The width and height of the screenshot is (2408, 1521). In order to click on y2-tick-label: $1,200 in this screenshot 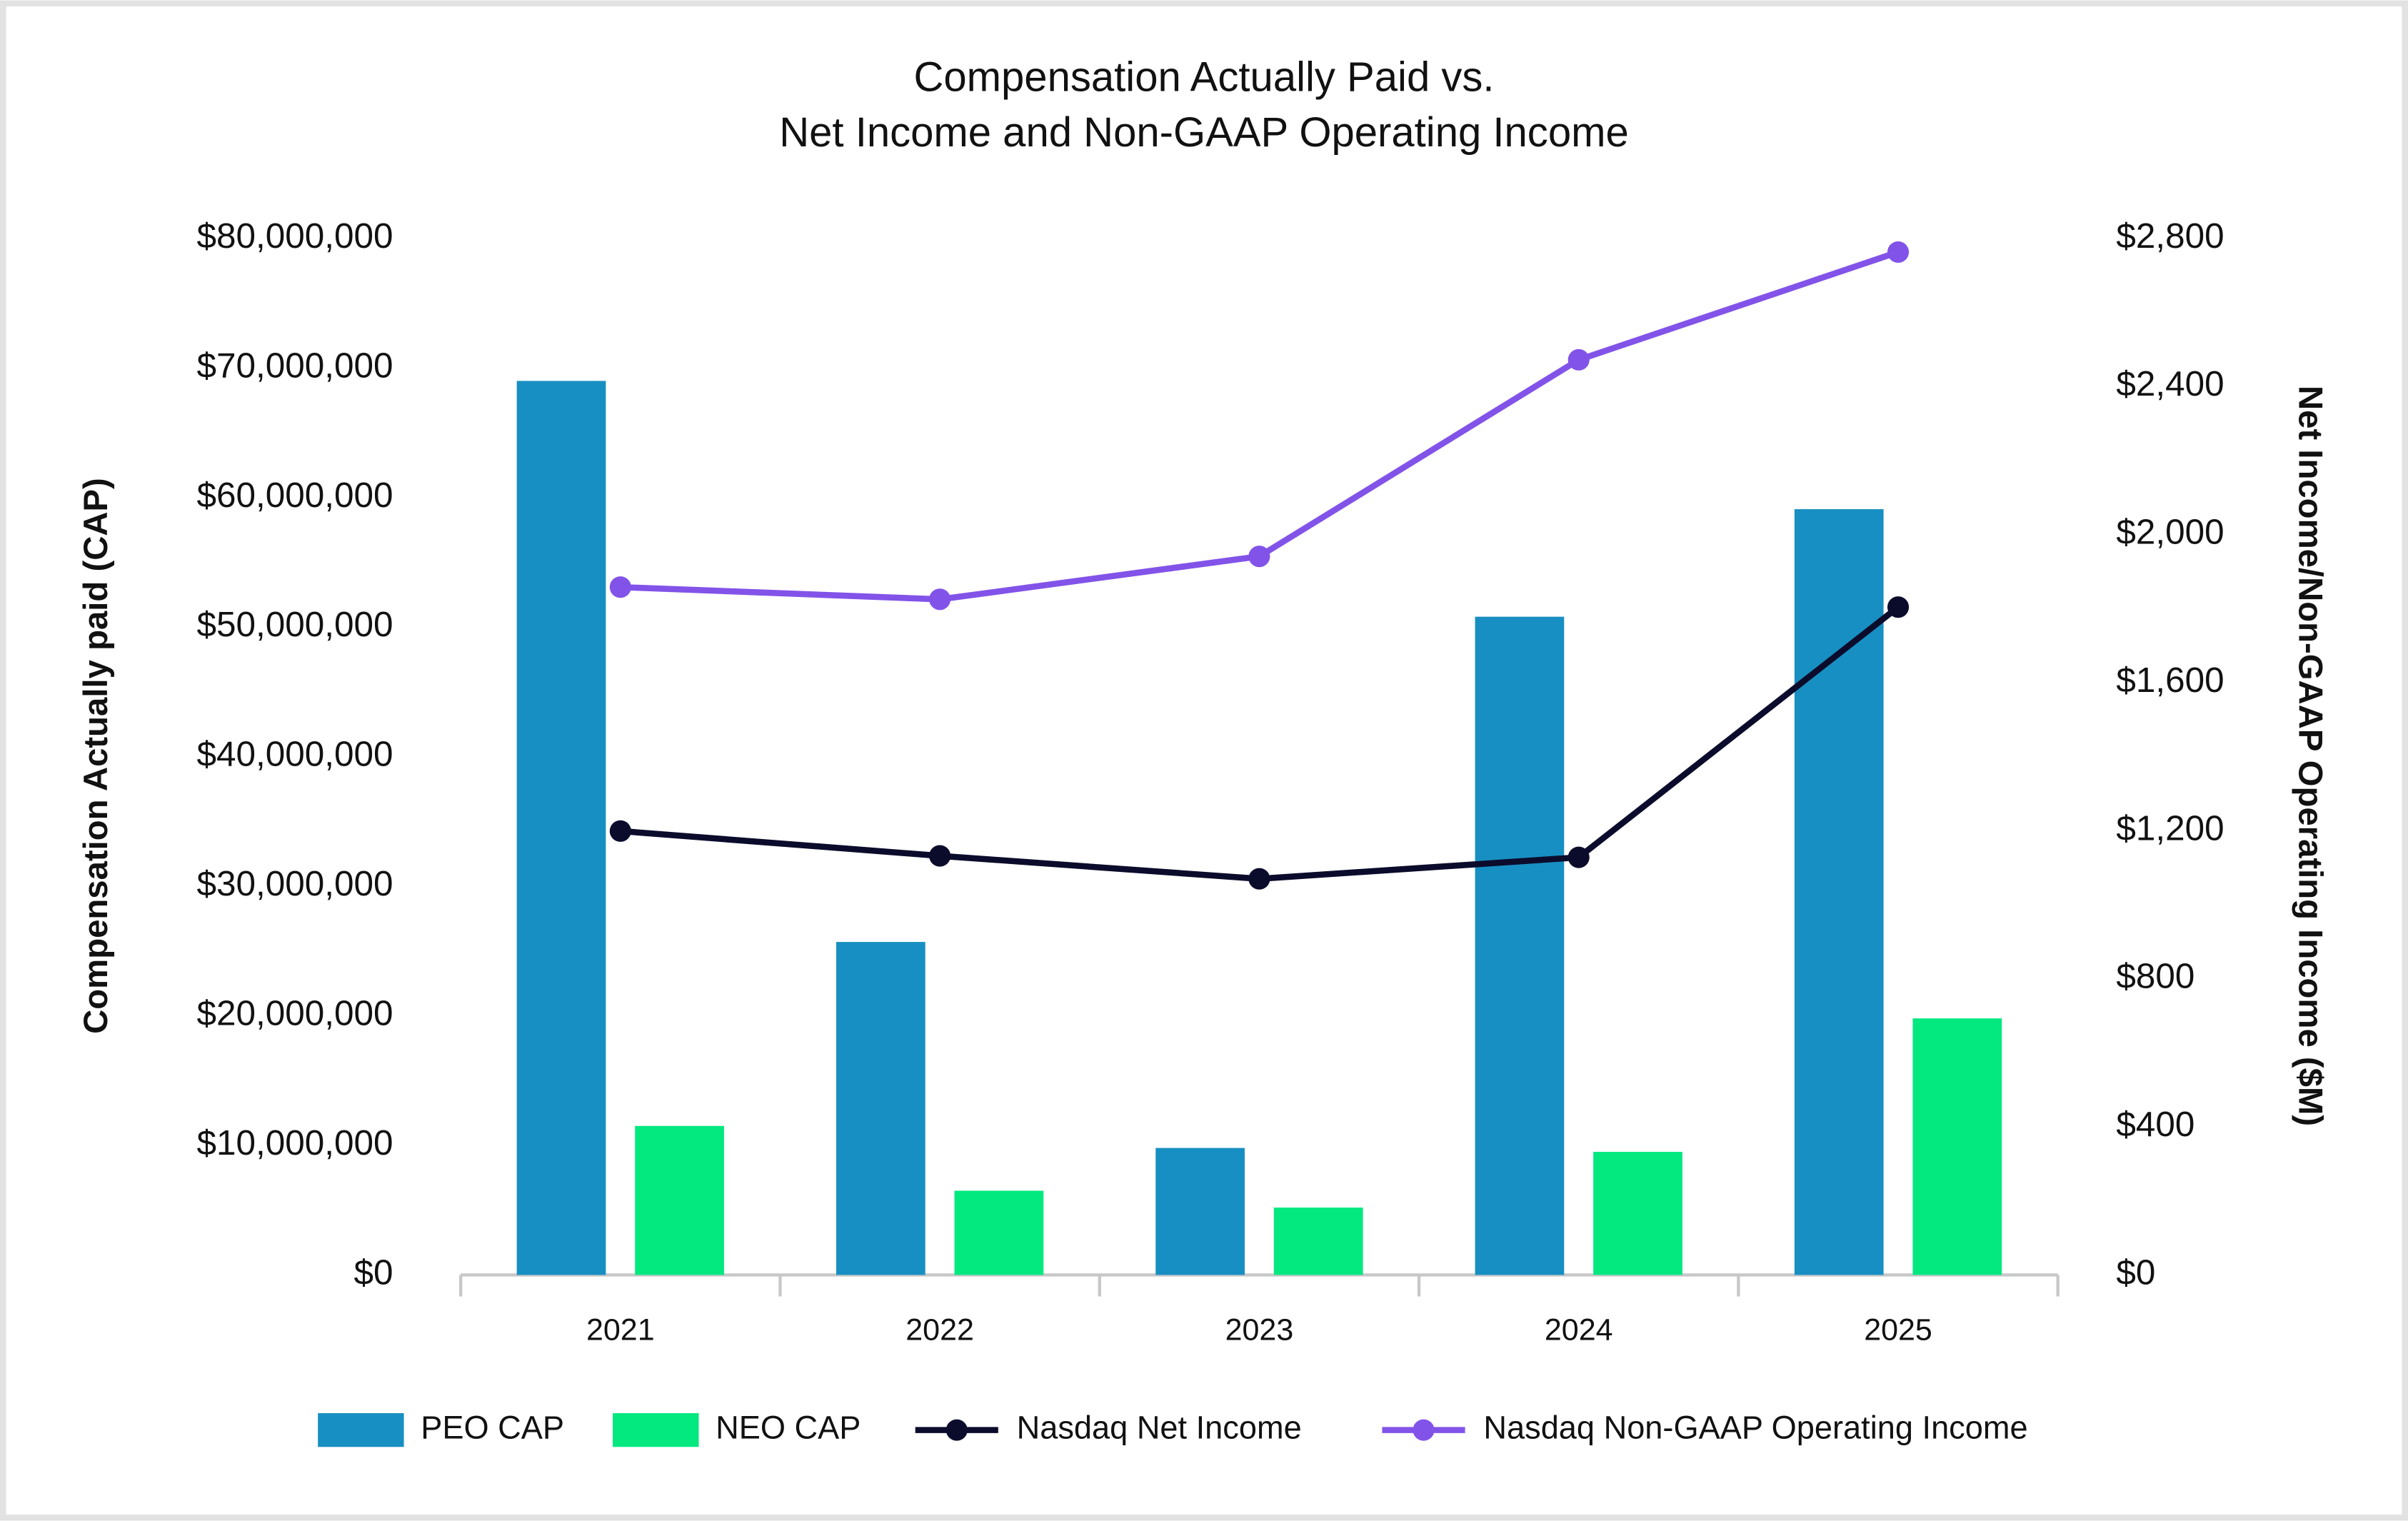, I will do `click(2170, 828)`.